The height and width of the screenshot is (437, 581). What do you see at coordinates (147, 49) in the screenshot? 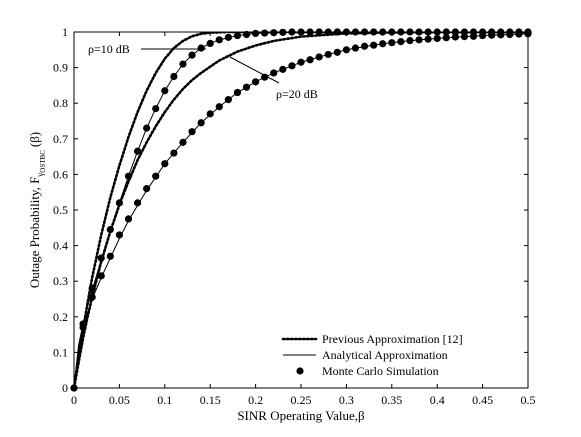
I see `annotation-rho-10: ρ=10 dB` at bounding box center [147, 49].